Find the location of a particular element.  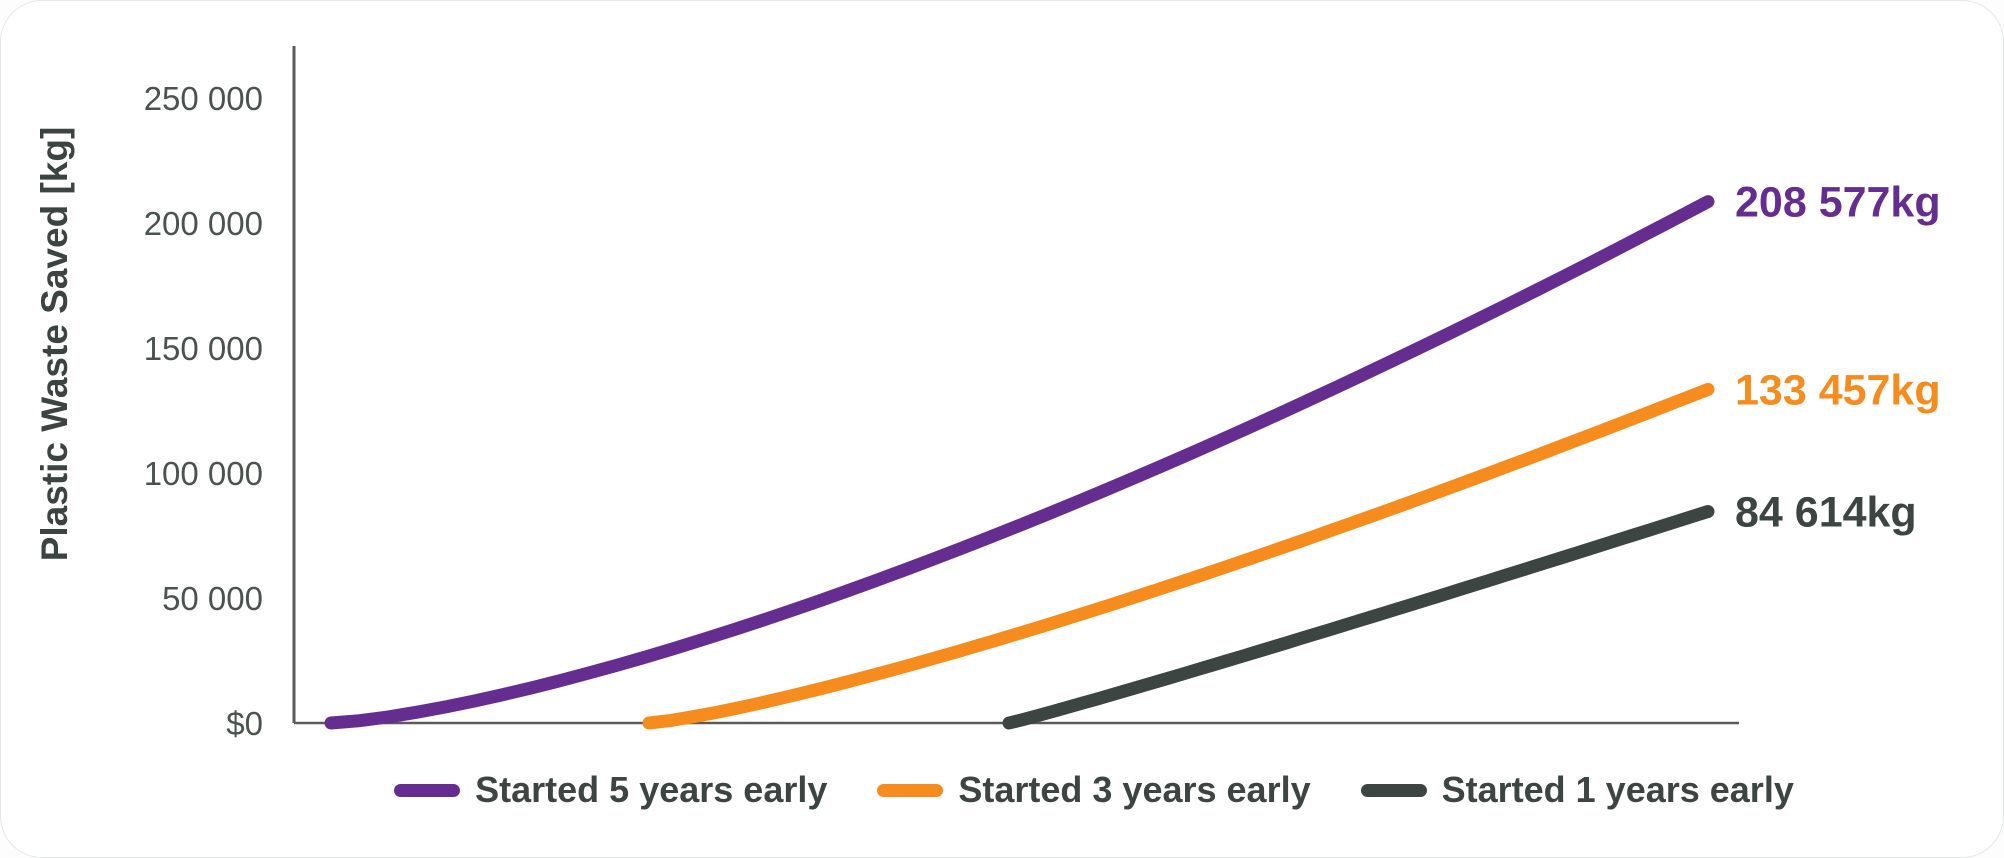

legend-label: Started 1 years early is located at coordinates (1617, 789).